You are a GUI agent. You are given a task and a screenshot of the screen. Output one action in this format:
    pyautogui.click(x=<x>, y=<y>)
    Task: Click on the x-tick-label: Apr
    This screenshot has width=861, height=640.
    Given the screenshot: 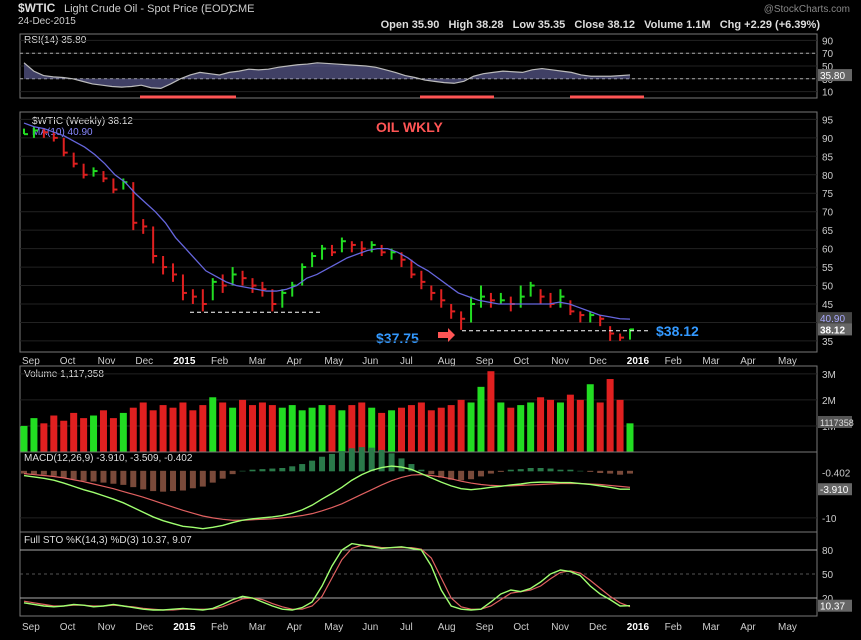 What is the action you would take?
    pyautogui.click(x=748, y=361)
    